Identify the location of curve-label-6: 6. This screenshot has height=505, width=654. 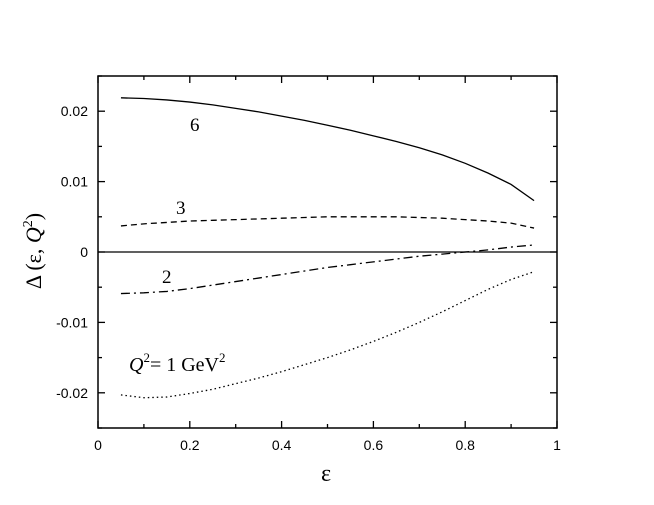
(195, 125).